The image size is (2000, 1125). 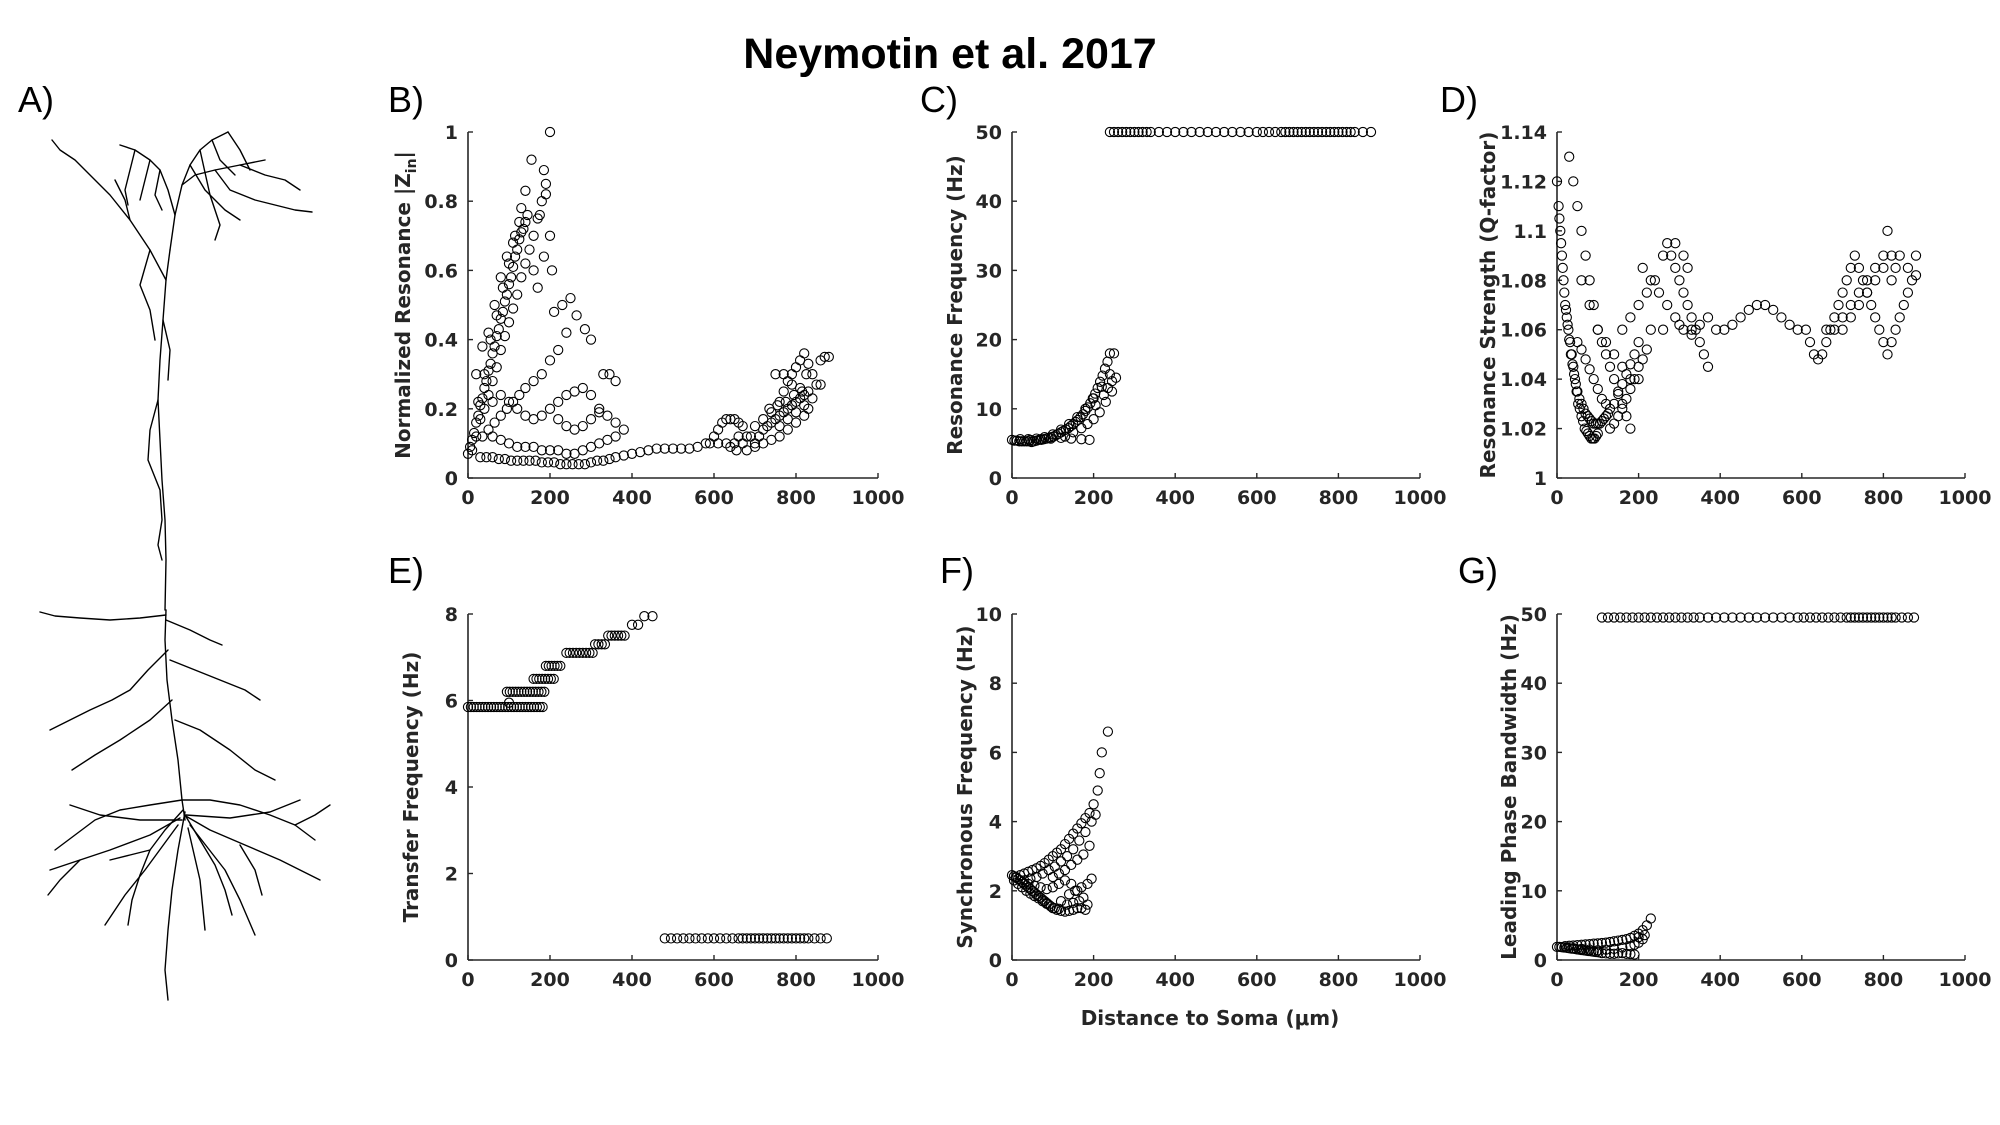 What do you see at coordinates (441, 202) in the screenshot?
I see `y-tick-label: 0.8` at bounding box center [441, 202].